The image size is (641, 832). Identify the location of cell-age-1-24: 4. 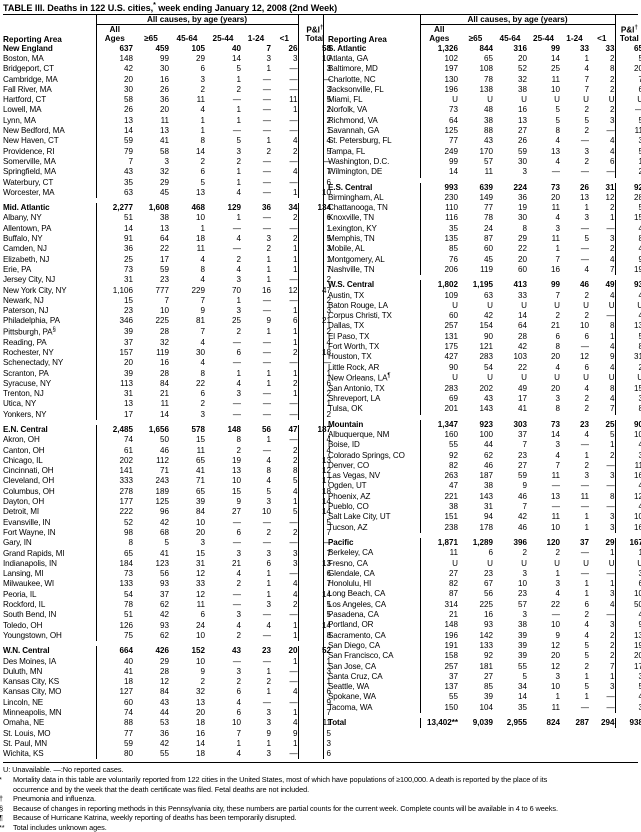
(586, 388).